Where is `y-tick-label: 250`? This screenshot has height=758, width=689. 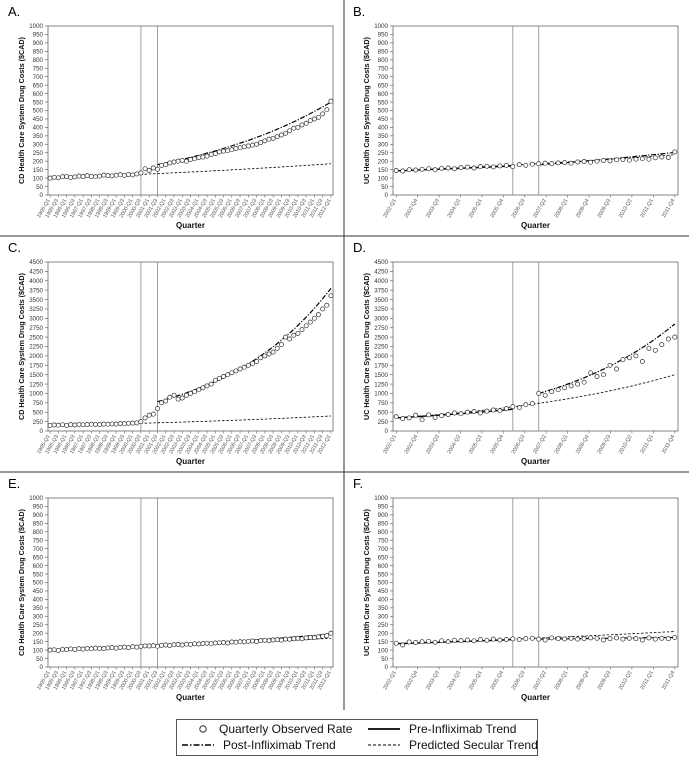
y-tick-label: 250 is located at coordinates (38, 422).